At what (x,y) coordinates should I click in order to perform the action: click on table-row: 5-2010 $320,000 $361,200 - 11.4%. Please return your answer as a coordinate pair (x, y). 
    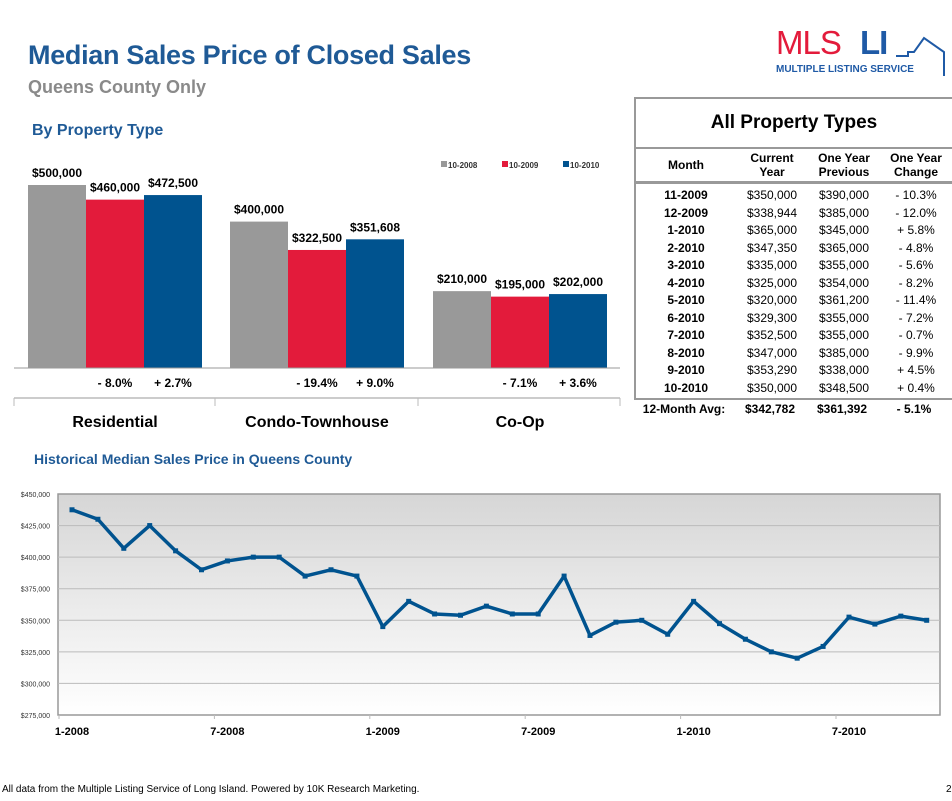
    Looking at the image, I should click on (794, 301).